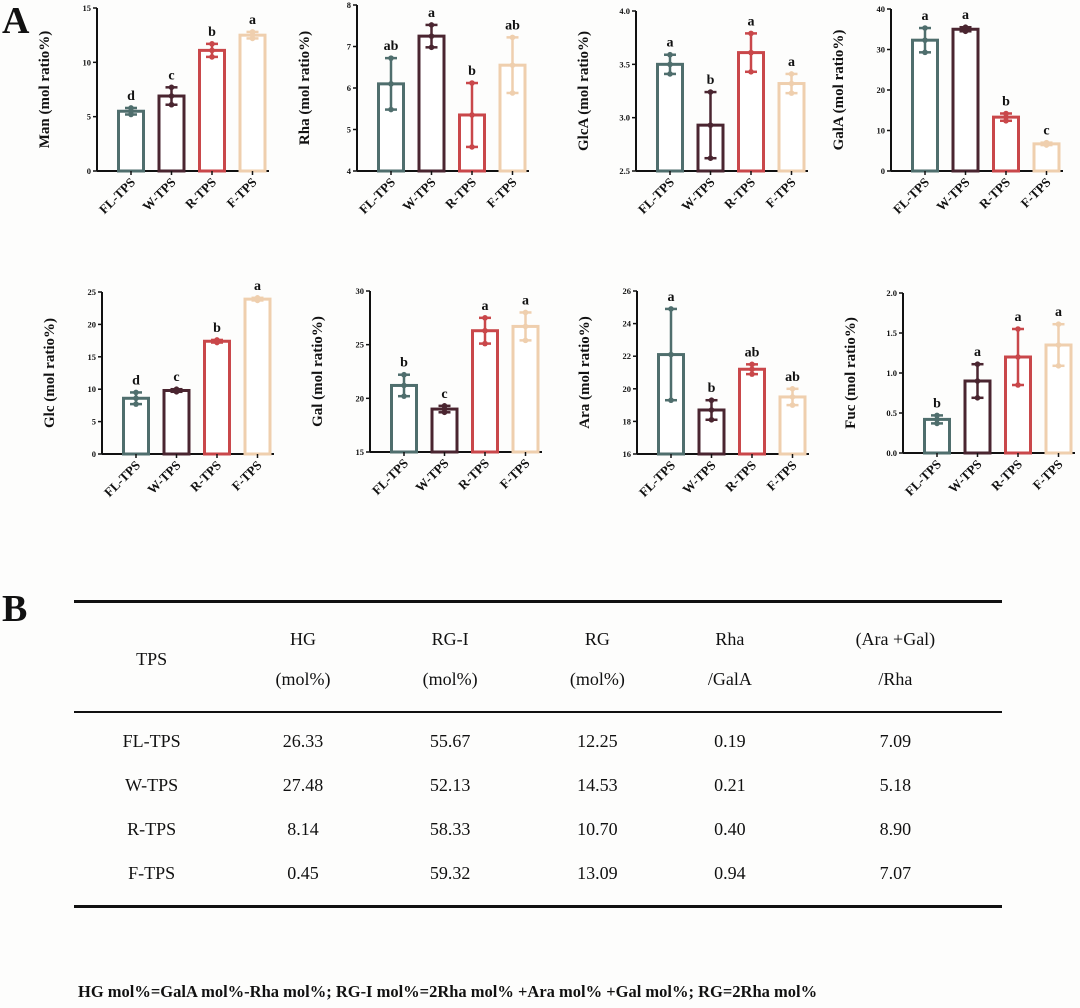 This screenshot has width=1080, height=1008. Describe the element at coordinates (538, 785) in the screenshot. I see `table-row: W-TPS 27.48 52.13 14.53 0.21 5.18` at that location.